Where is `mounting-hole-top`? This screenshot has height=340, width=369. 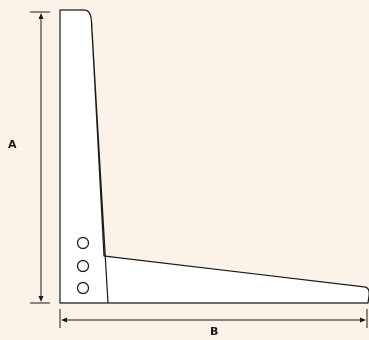 mounting-hole-top is located at coordinates (83, 243).